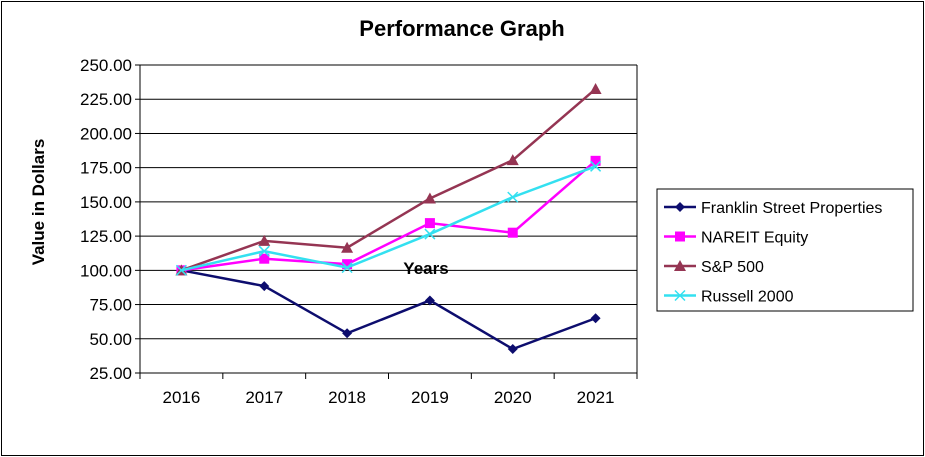 Image resolution: width=925 pixels, height=457 pixels. What do you see at coordinates (106, 133) in the screenshot?
I see `y-tick-label: 200.00` at bounding box center [106, 133].